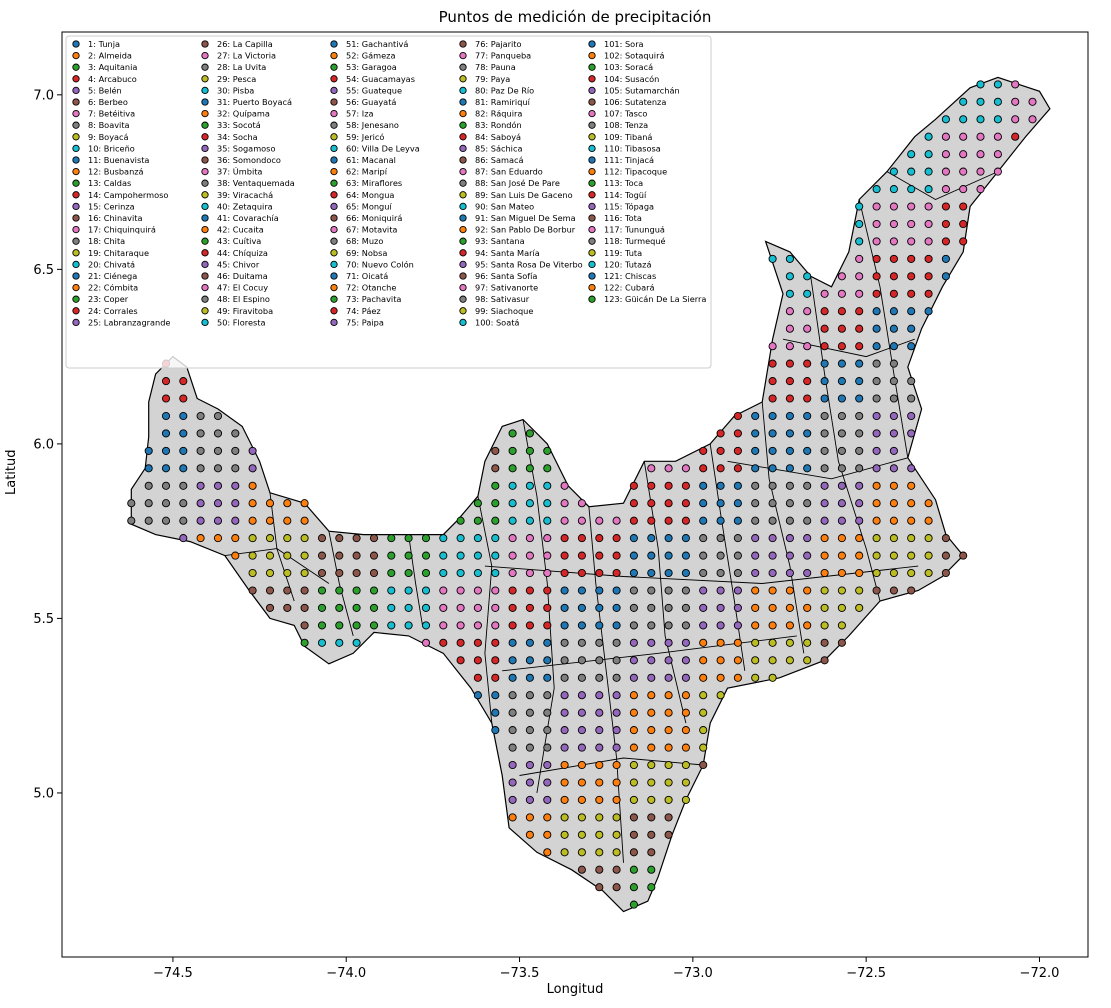 This screenshot has width=1111, height=1008. Describe the element at coordinates (627, 264) in the screenshot. I see `legend-entry: 120: Tutazá` at that location.